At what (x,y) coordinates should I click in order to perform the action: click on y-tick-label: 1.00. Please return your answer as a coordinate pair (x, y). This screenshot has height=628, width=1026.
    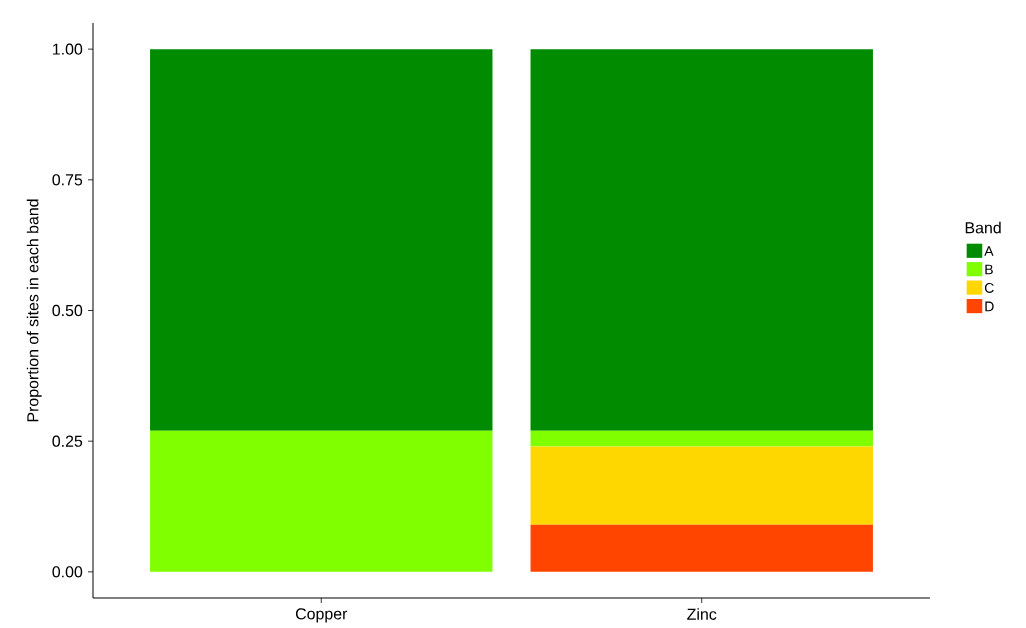
    Looking at the image, I should click on (68, 49).